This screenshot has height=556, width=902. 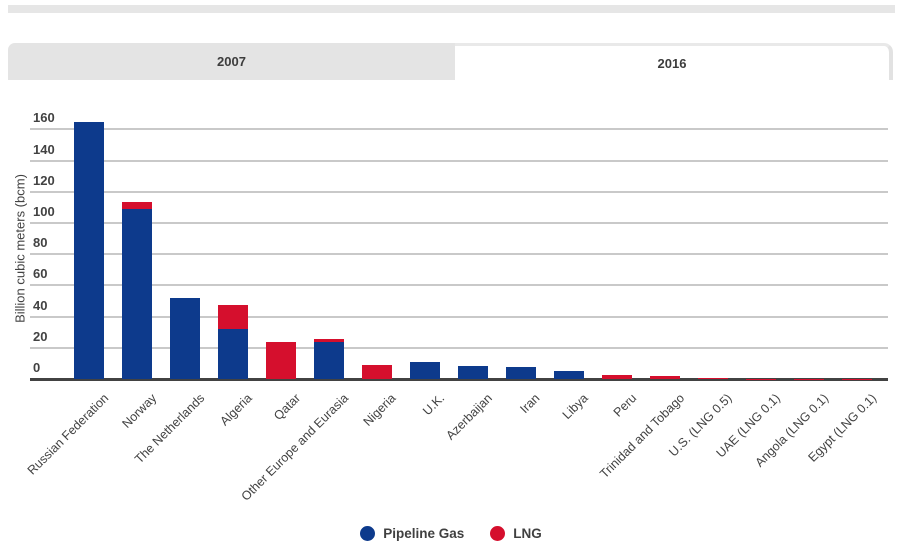 I want to click on y-tick-label: 140, so click(x=44, y=149).